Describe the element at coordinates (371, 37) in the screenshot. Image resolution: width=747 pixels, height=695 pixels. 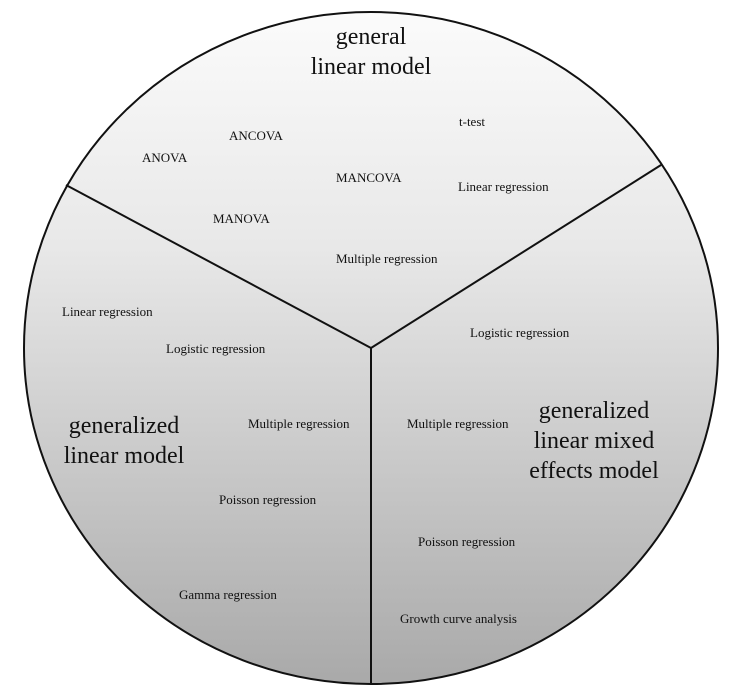
I see `sector-title-line: general` at that location.